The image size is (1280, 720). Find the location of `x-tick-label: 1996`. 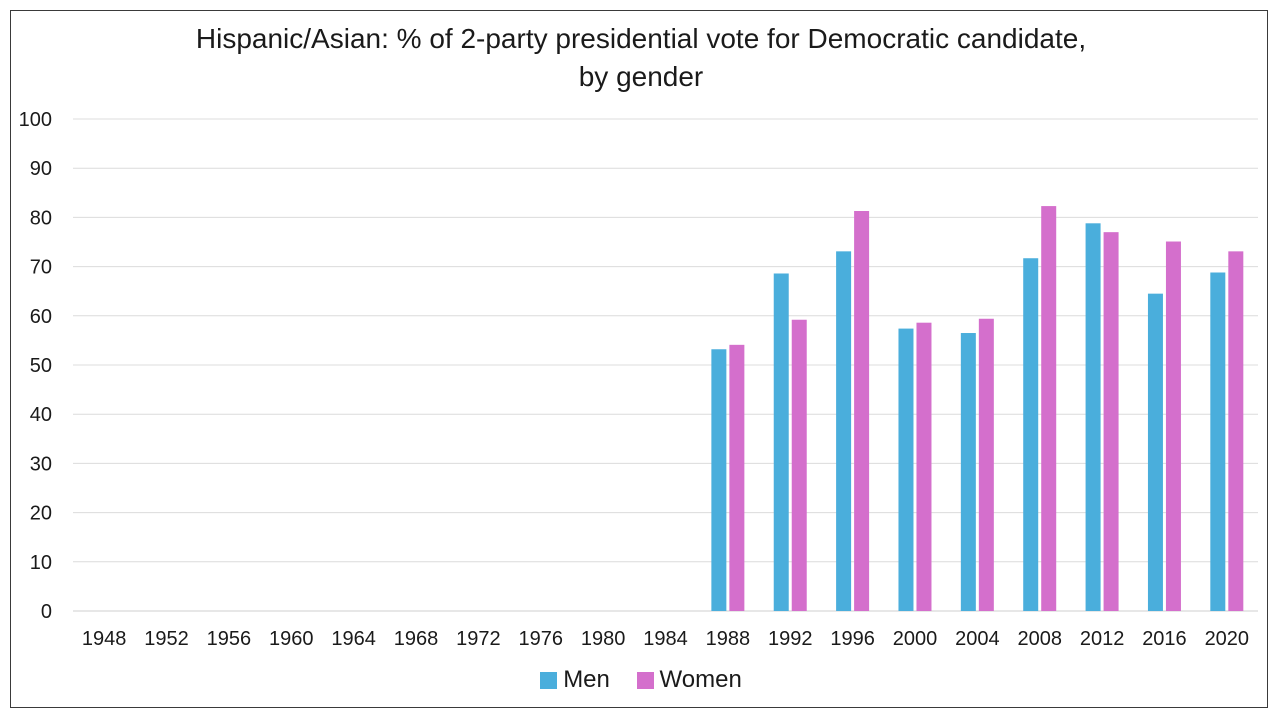

x-tick-label: 1996 is located at coordinates (852, 639).